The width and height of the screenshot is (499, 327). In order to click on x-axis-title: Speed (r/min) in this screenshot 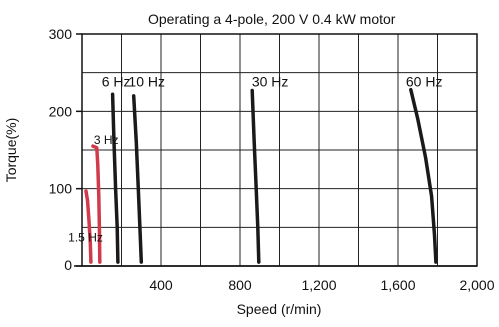, I will do `click(279, 309)`.